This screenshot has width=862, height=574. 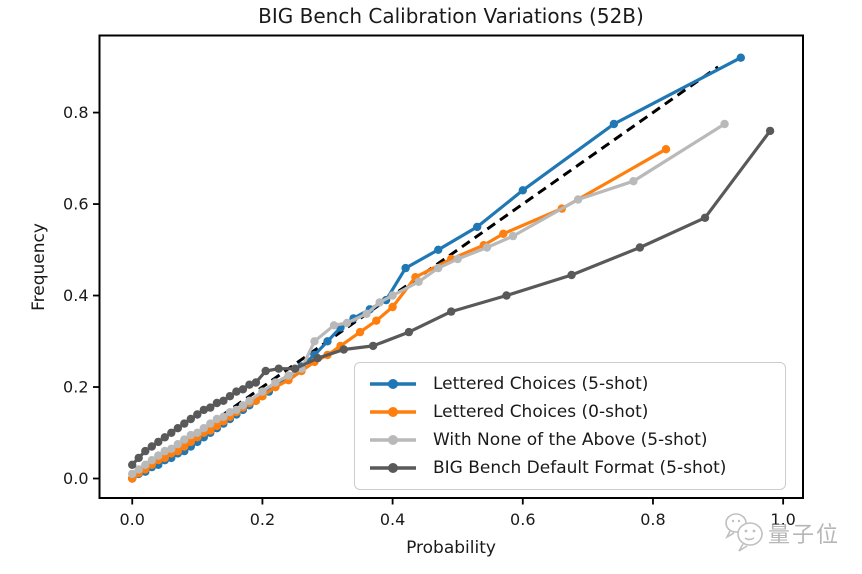 What do you see at coordinates (132, 519) in the screenshot?
I see `x-tick-label-0: 0.0` at bounding box center [132, 519].